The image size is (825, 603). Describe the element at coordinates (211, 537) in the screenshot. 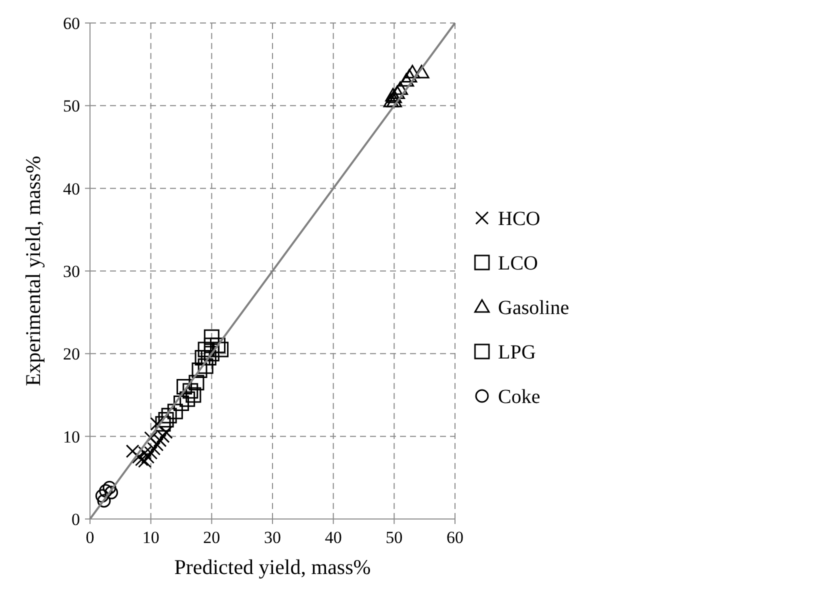

I see `x-tick-label: 20` at that location.